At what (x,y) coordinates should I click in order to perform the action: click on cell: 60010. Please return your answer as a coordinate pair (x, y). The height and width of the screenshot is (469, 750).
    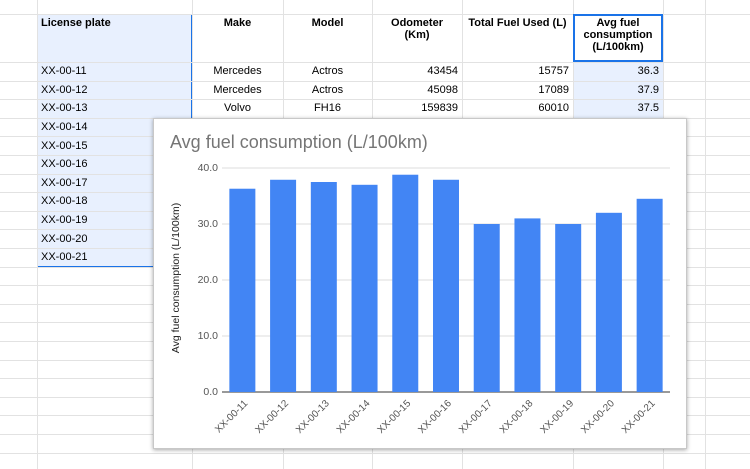
    Looking at the image, I should click on (553, 108).